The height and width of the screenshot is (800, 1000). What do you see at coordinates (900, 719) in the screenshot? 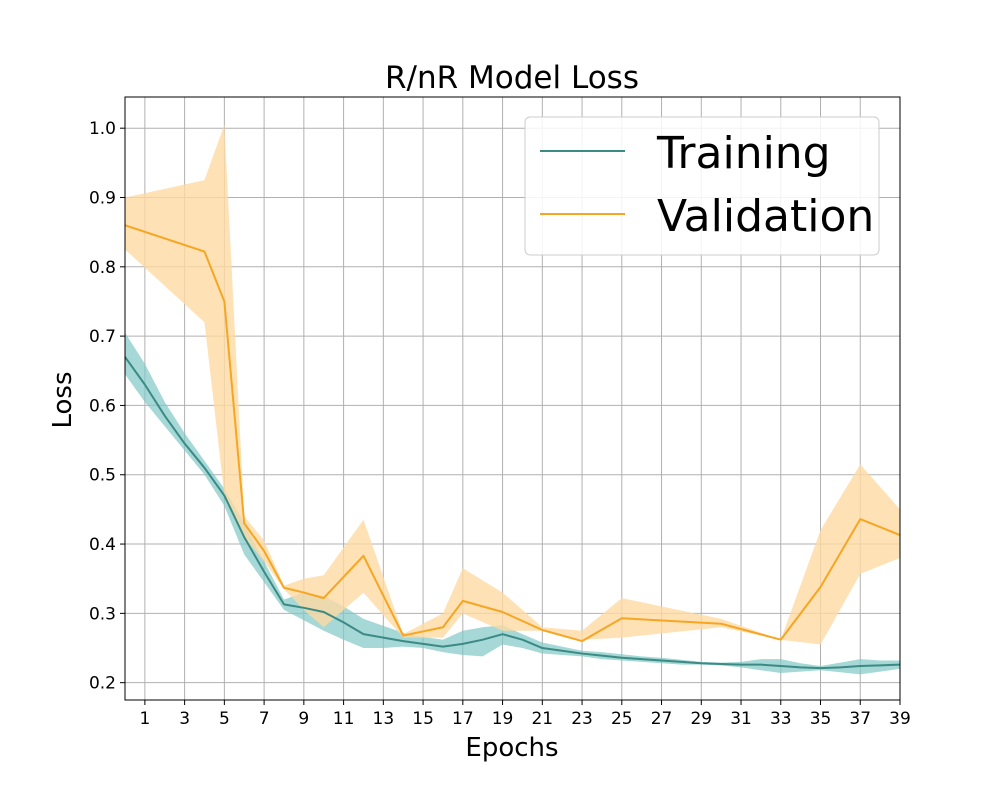
I see `x-tick-label: 39` at bounding box center [900, 719].